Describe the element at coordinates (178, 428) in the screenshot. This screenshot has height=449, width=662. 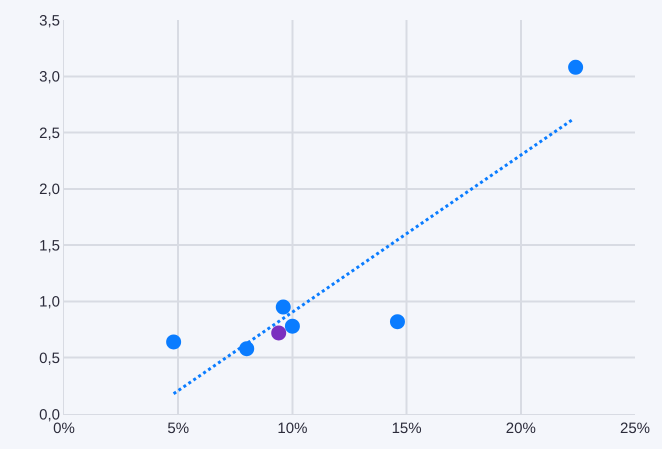
I see `x-tick-label: 5%` at that location.